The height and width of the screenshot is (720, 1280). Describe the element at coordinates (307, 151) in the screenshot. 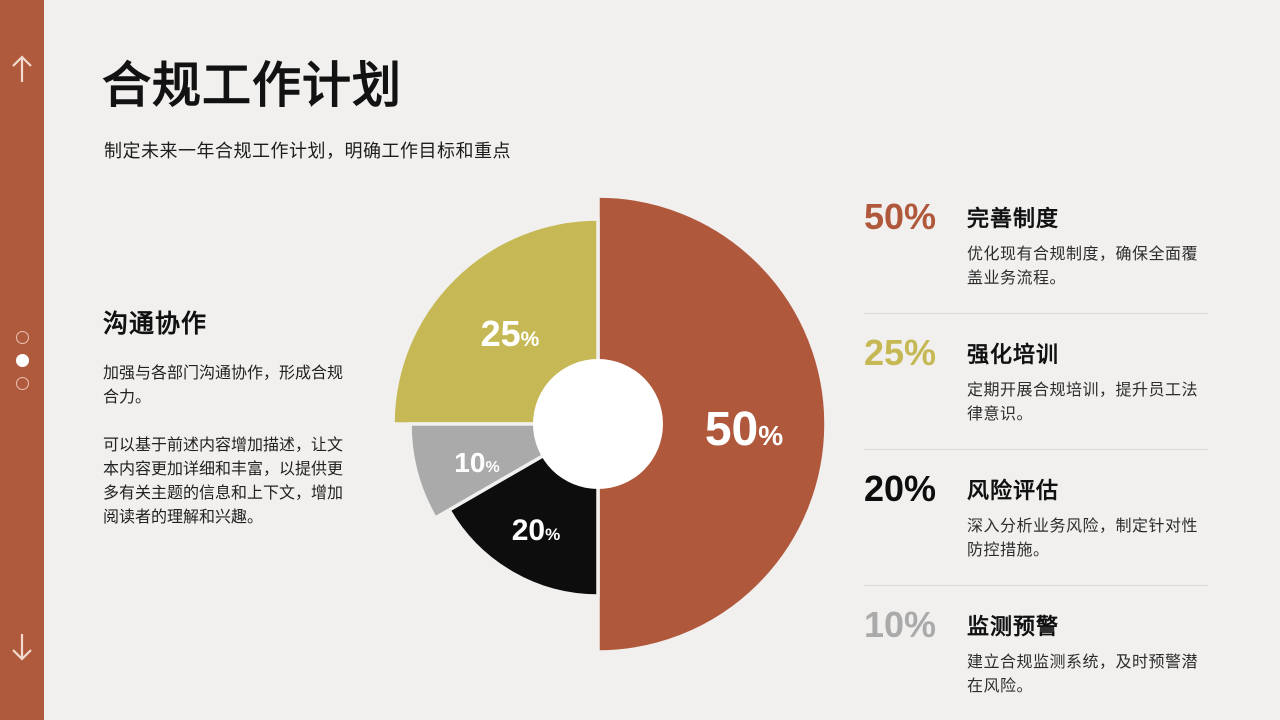

I see `page-subtitle: 制定未来一年合规工作计划，明确工作目标和重点` at that location.